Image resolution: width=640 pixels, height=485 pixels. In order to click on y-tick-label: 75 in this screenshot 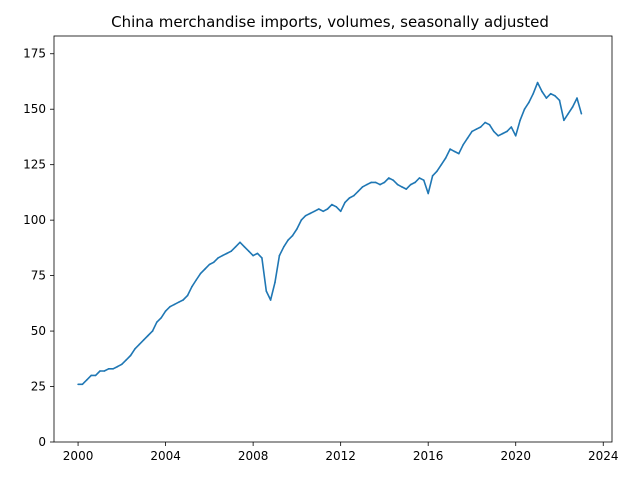, I will do `click(38, 276)`.